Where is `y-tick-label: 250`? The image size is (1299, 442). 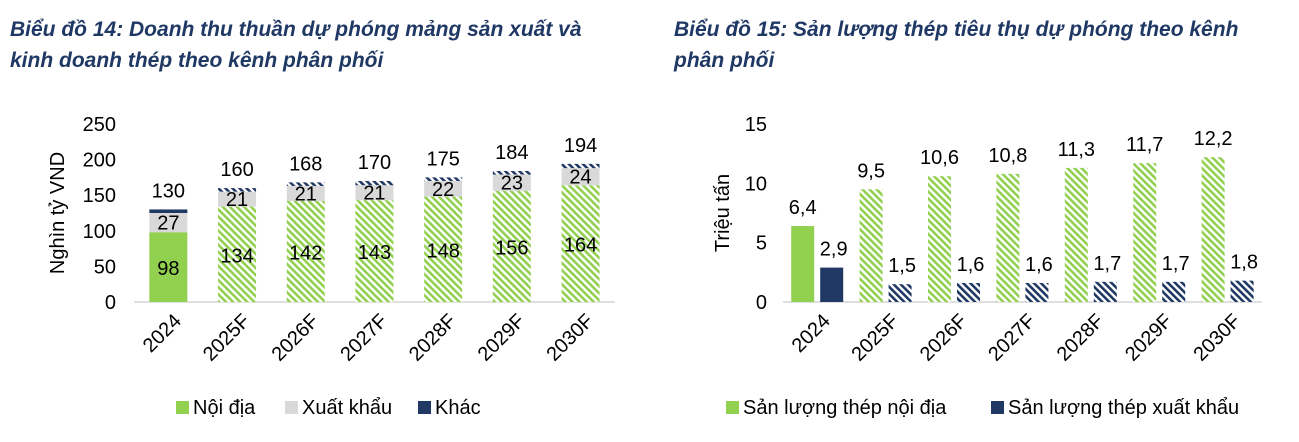 y-tick-label: 250 is located at coordinates (99, 125).